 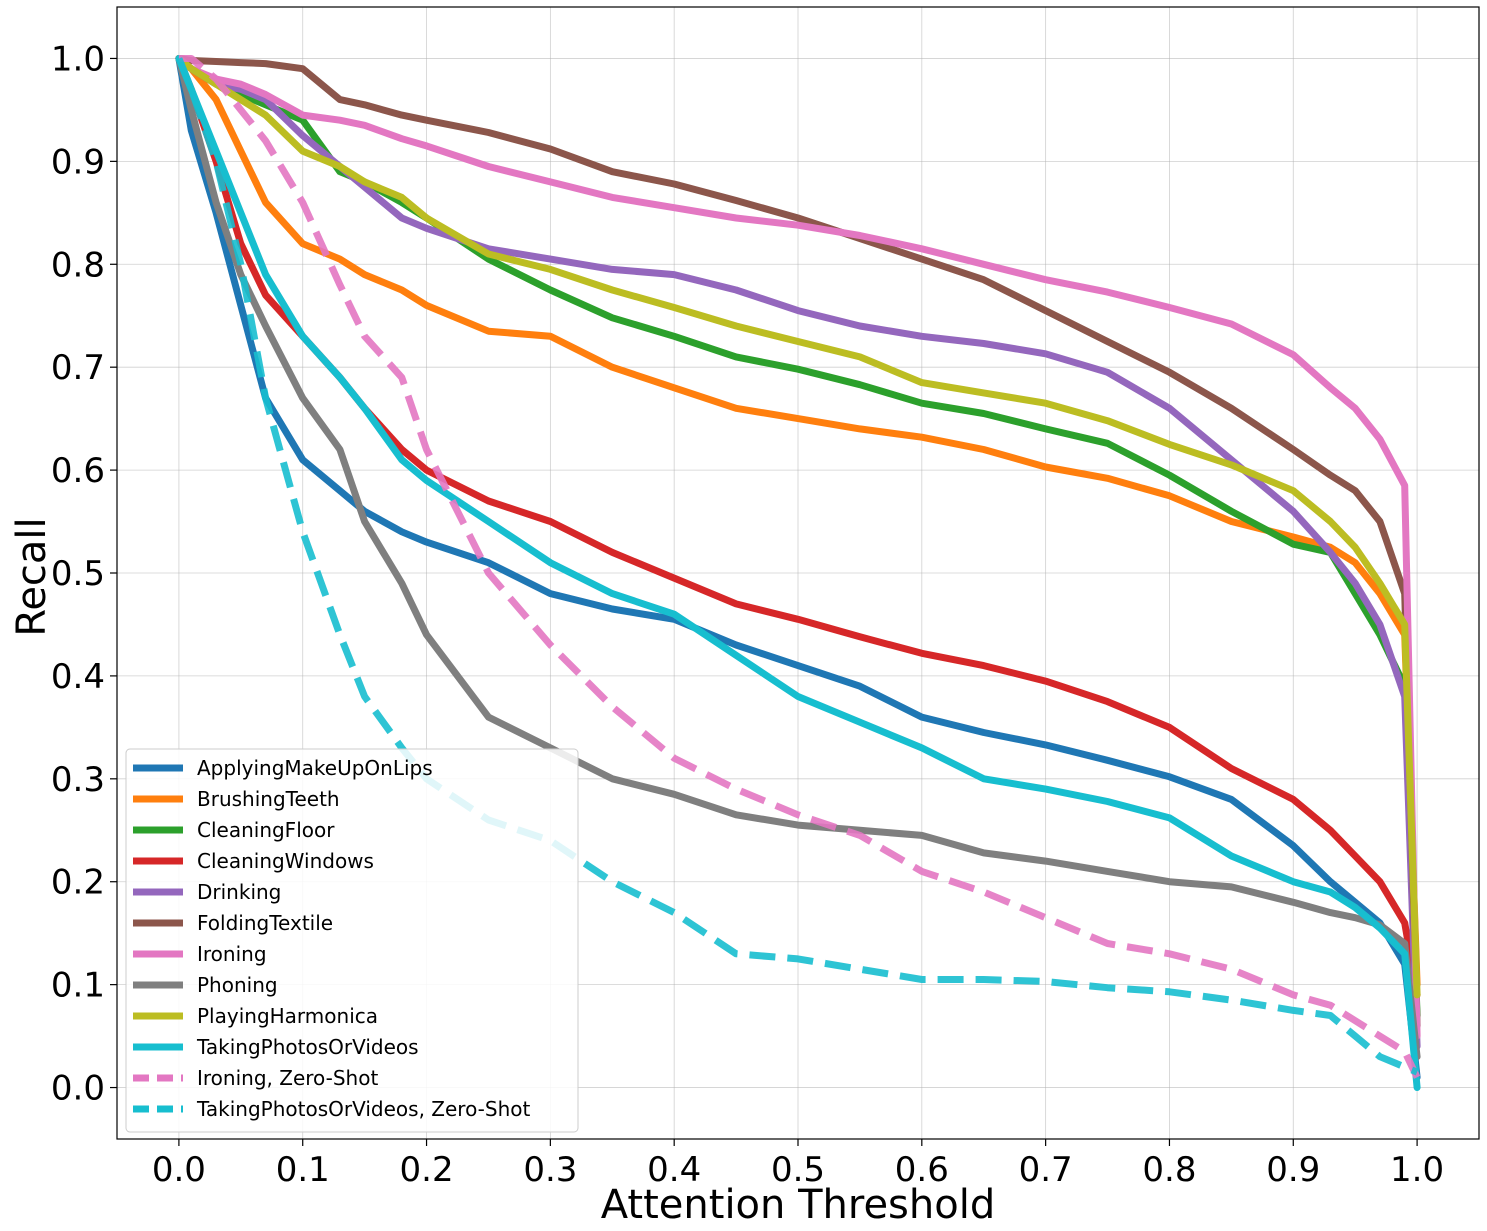 I want to click on y-tick-label: 0.4, so click(x=78, y=677).